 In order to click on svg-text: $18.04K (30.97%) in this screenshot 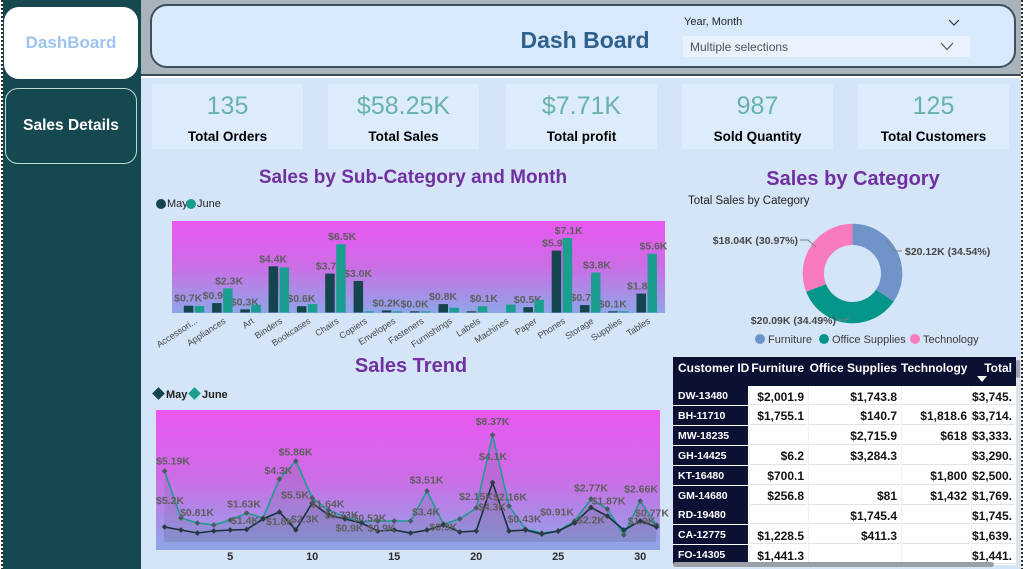, I will do `click(755, 241)`.